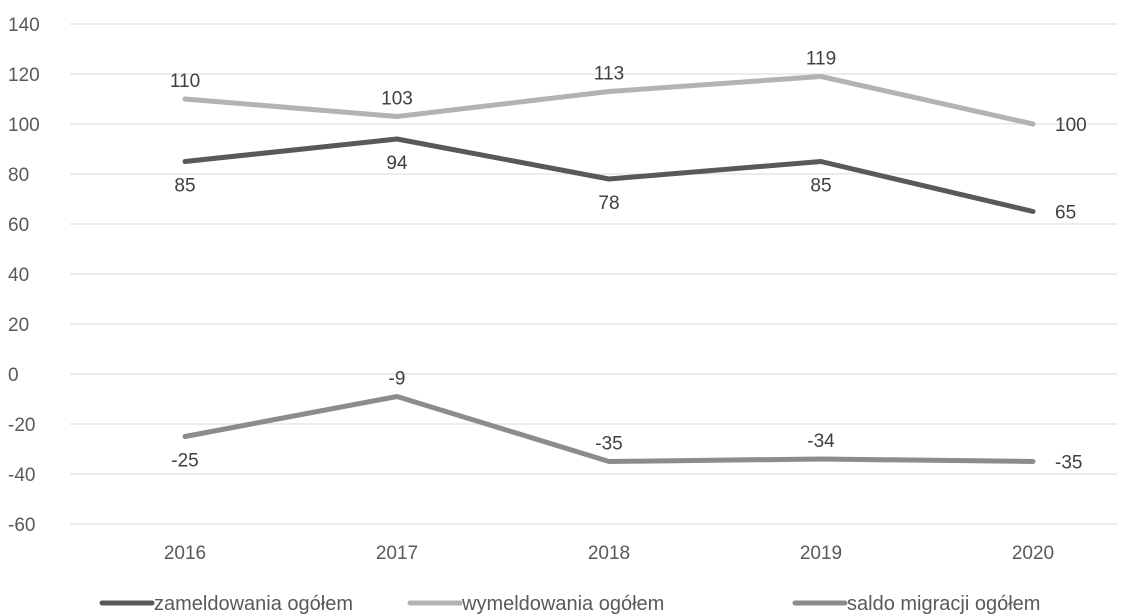  I want to click on x-tick-label: 2020, so click(1033, 553).